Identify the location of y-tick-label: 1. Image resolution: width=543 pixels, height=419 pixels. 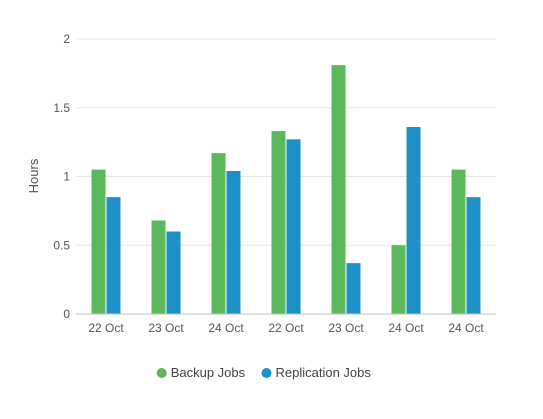
(66, 177).